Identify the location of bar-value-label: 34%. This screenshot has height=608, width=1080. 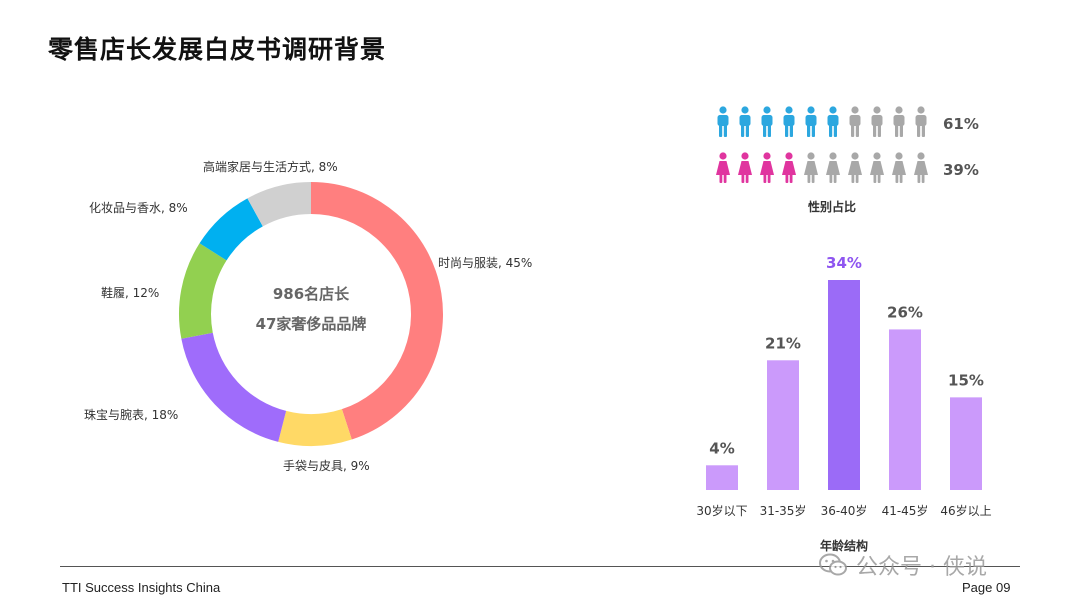
(844, 263).